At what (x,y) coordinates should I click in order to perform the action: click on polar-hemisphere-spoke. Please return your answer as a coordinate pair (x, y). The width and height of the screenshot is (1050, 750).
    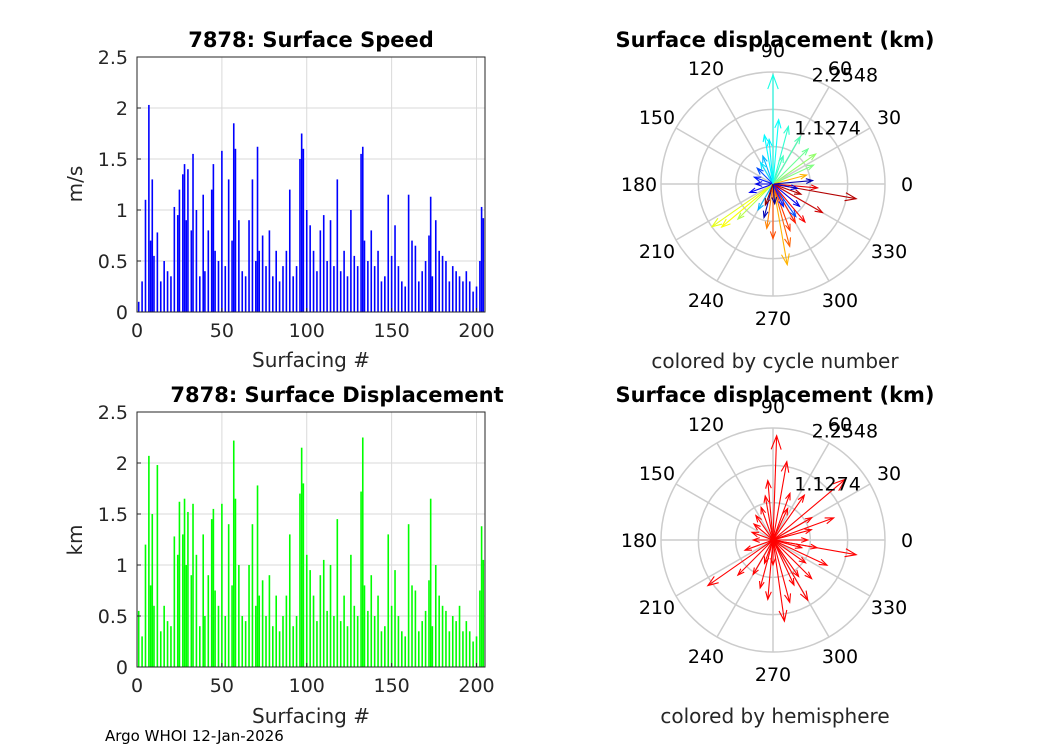
    Looking at the image, I should click on (821, 568).